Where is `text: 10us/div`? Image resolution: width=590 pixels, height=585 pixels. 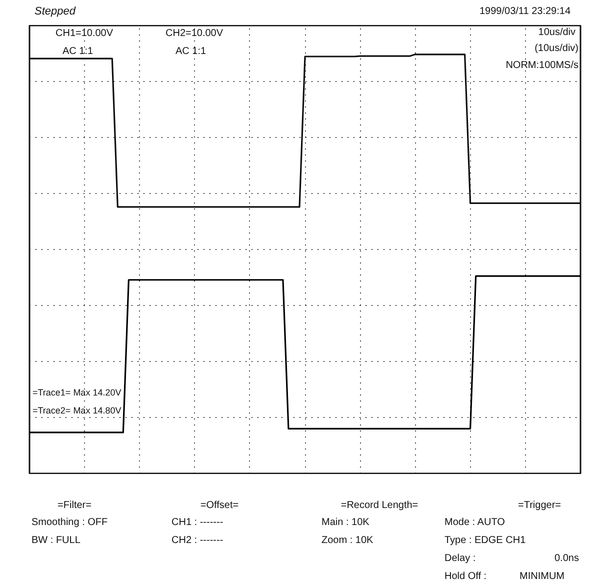 text: 10us/div is located at coordinates (557, 32).